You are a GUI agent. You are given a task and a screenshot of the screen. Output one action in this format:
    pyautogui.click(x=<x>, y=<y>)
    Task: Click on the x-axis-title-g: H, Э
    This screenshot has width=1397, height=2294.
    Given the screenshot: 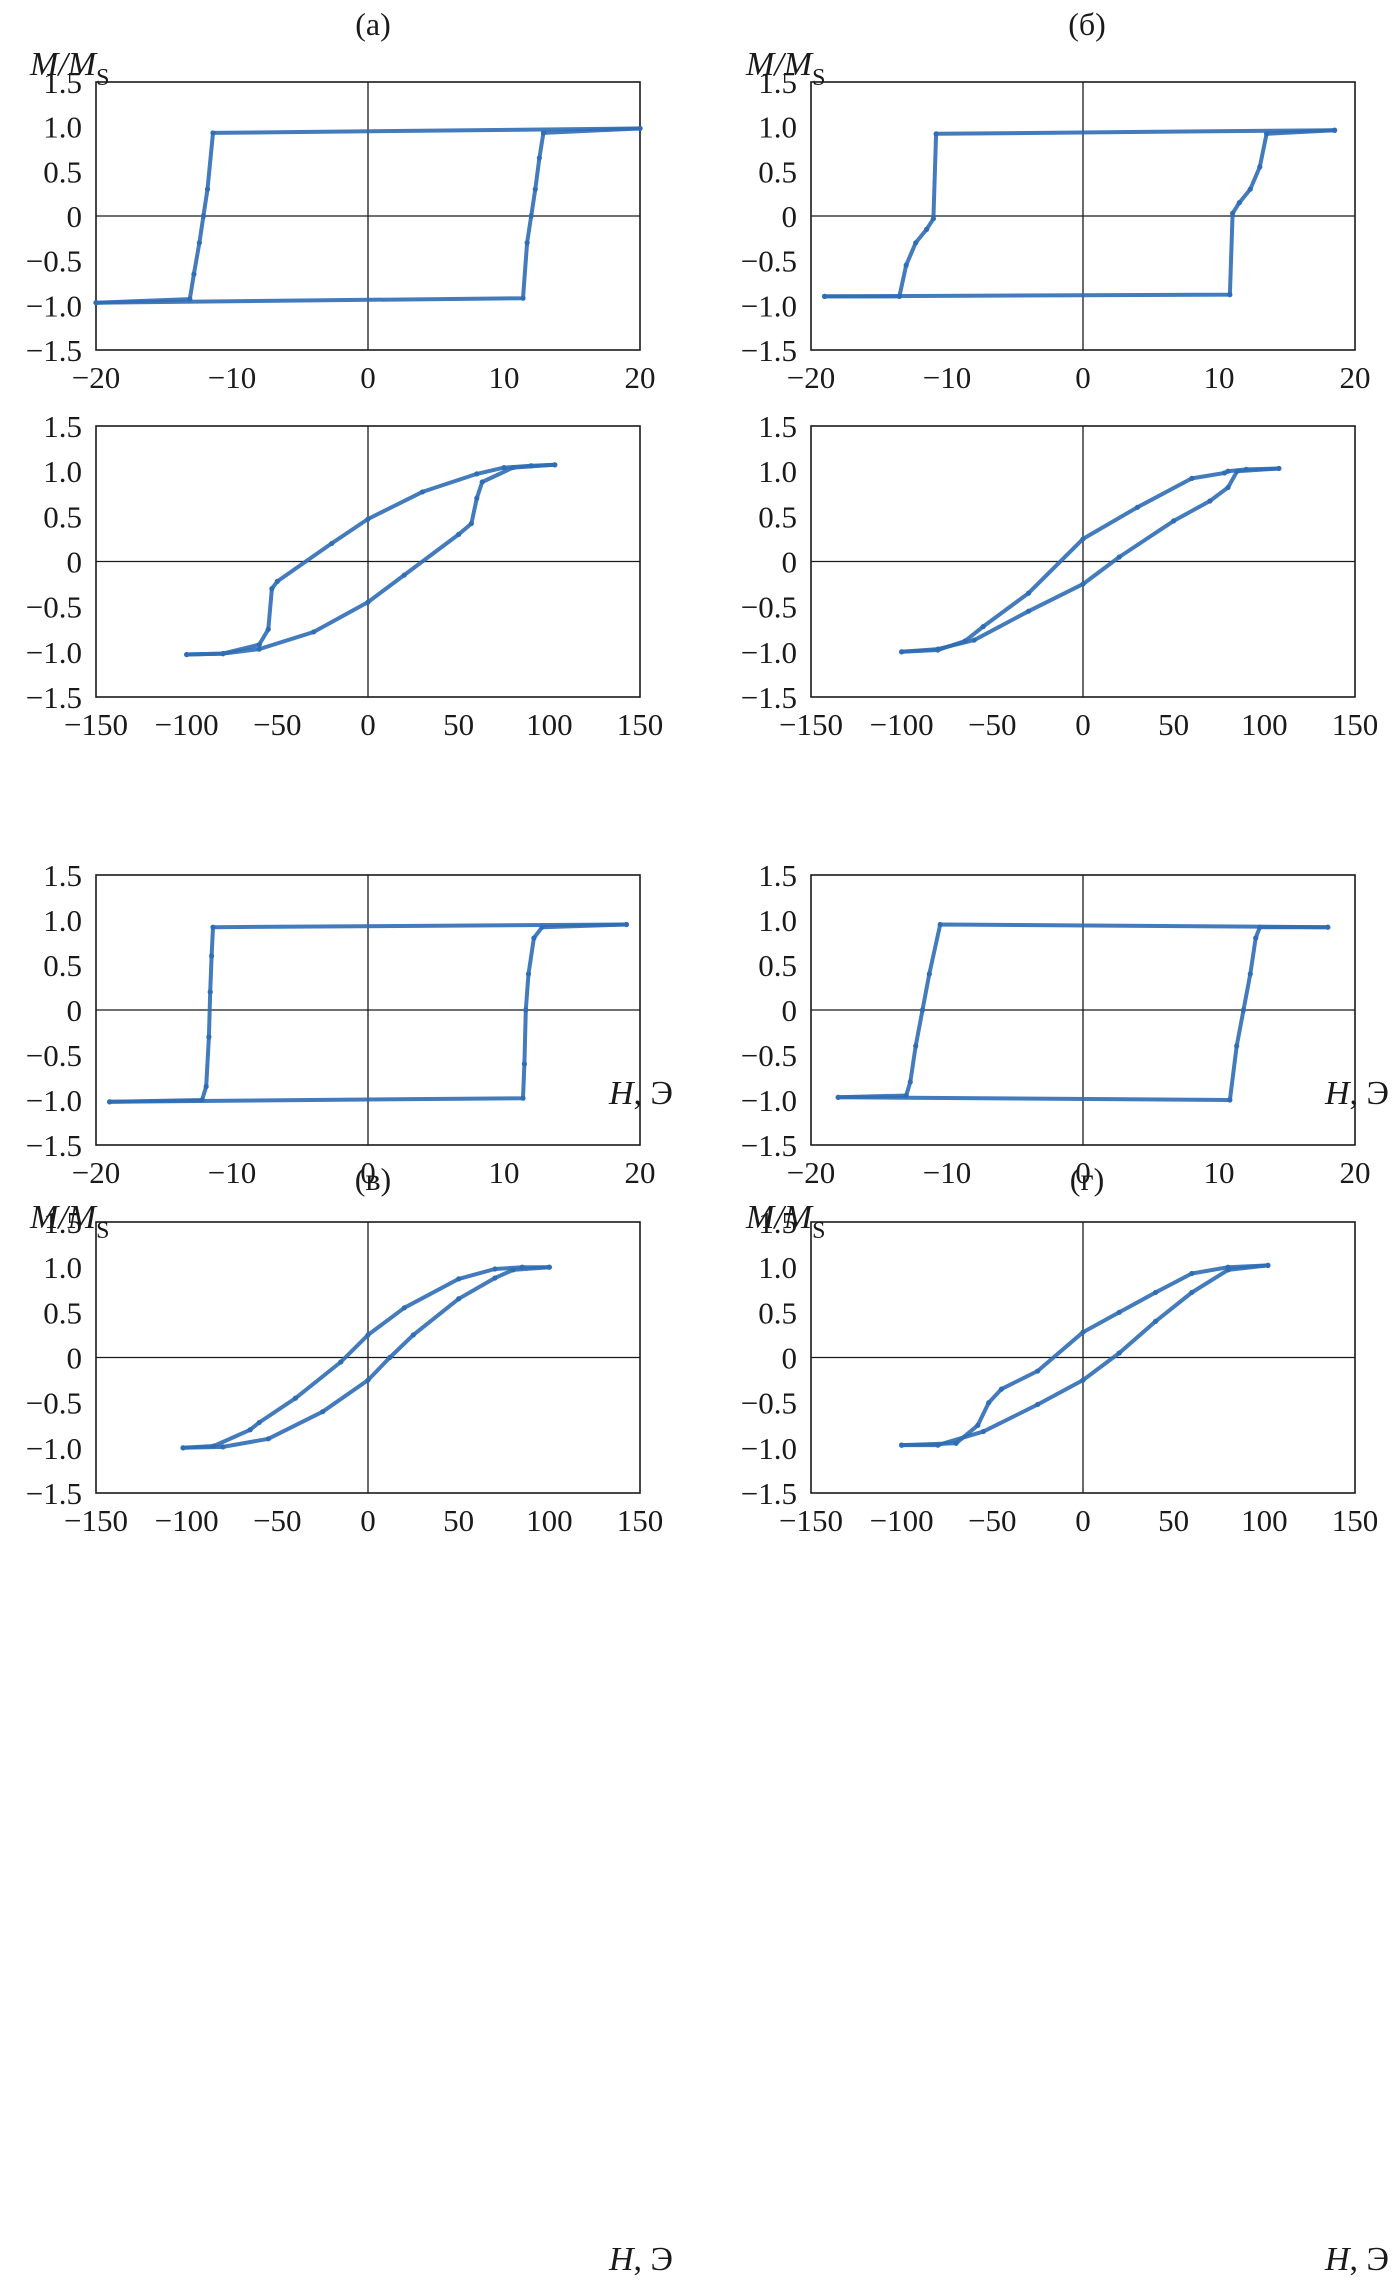 What is the action you would take?
    pyautogui.click(x=1356, y=2259)
    